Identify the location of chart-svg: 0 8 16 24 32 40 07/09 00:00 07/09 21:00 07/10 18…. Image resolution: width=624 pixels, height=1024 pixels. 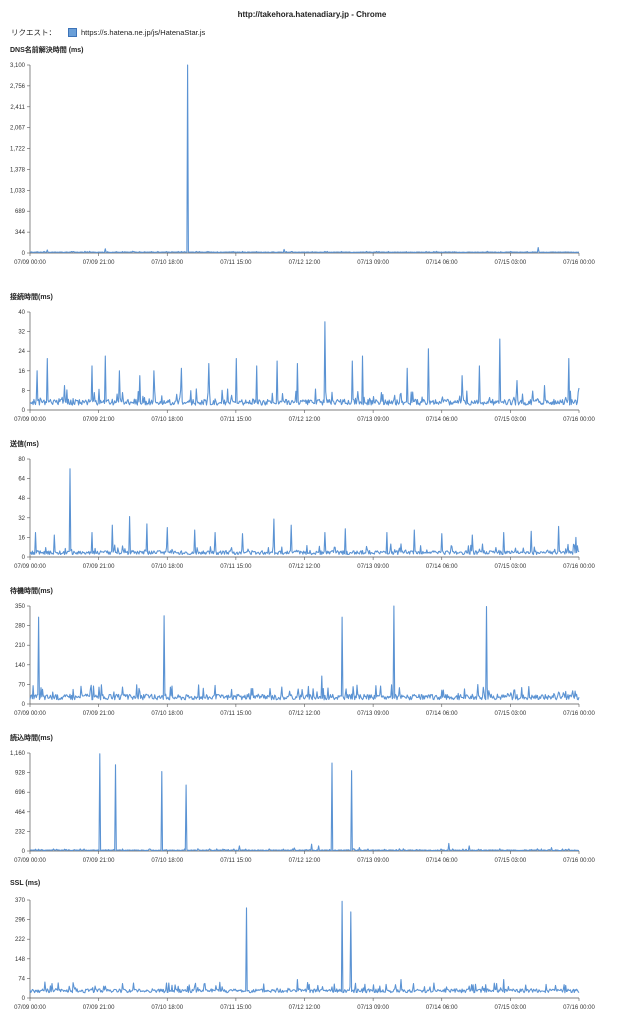
(304, 366).